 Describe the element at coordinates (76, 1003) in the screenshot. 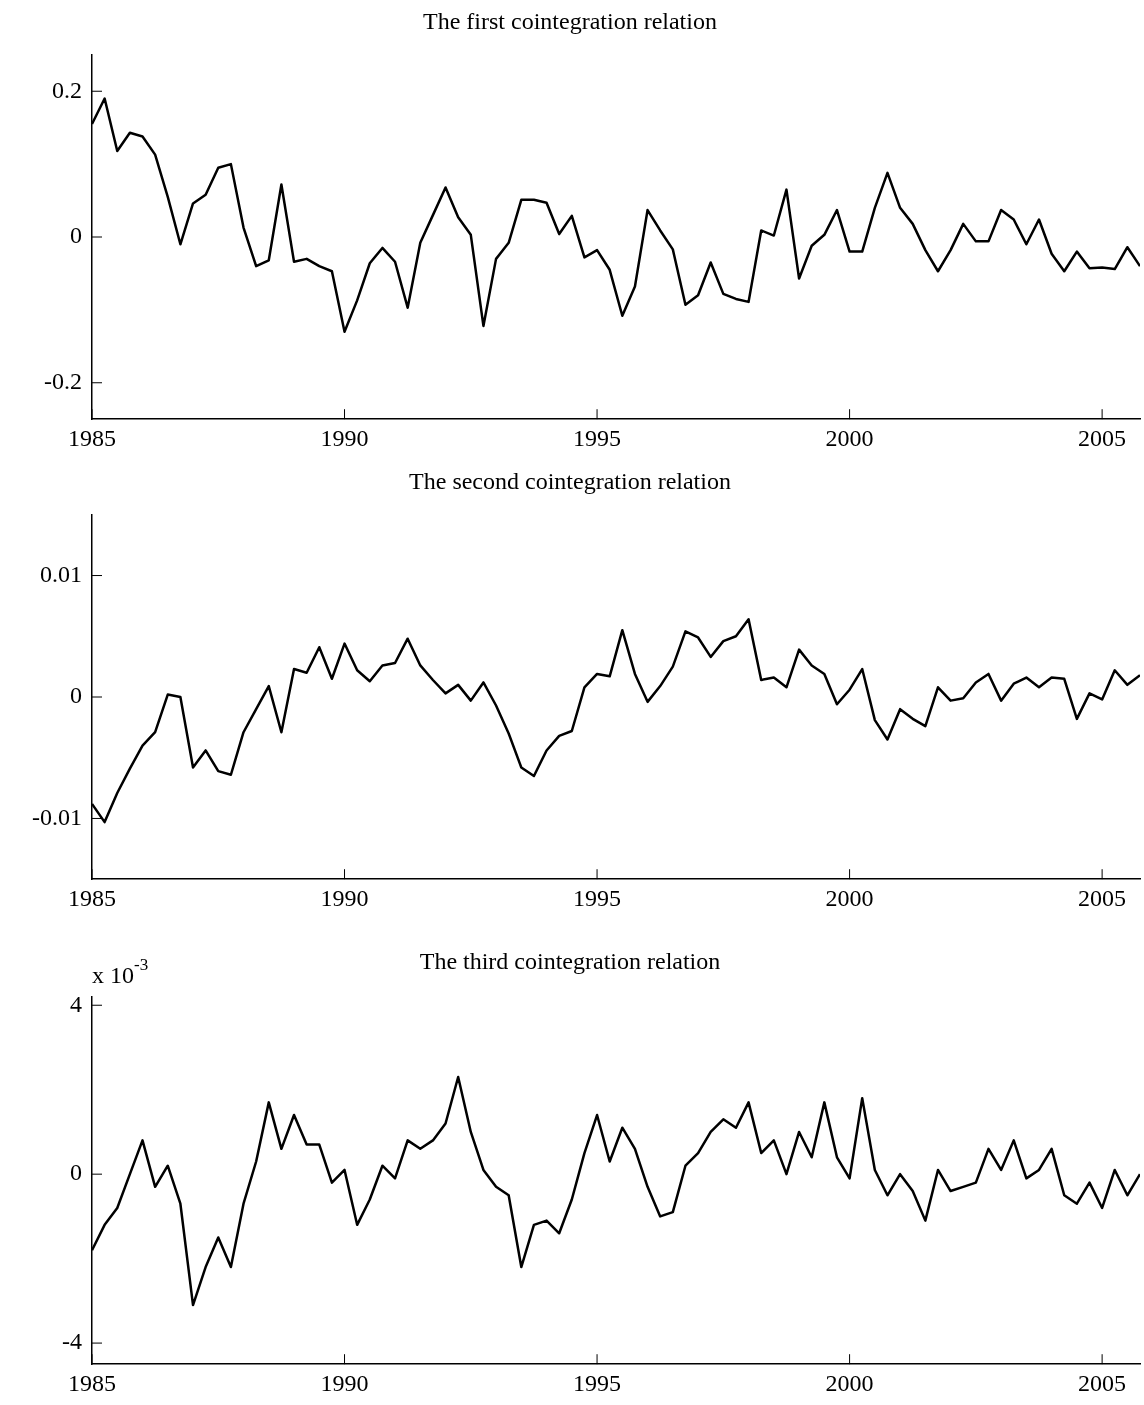

I see `y-tick-label: 4` at that location.